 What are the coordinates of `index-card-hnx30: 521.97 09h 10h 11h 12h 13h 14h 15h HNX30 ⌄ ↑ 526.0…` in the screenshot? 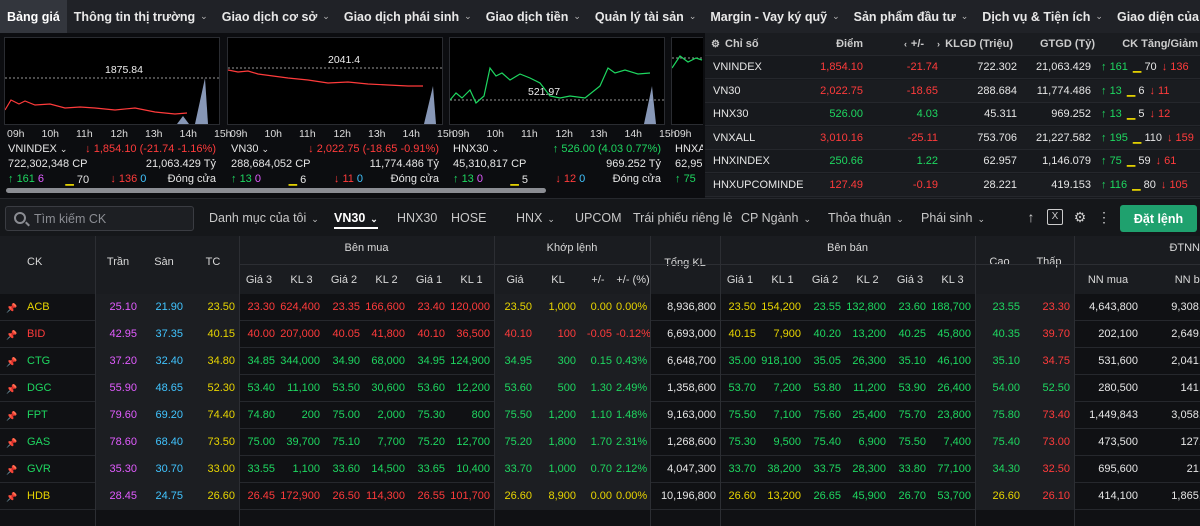 It's located at (563, 111).